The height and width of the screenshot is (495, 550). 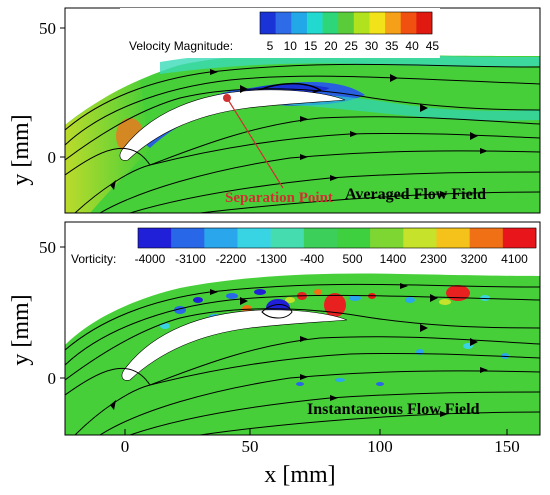 What do you see at coordinates (433, 259) in the screenshot?
I see `vorticity-tick-label: 2300` at bounding box center [433, 259].